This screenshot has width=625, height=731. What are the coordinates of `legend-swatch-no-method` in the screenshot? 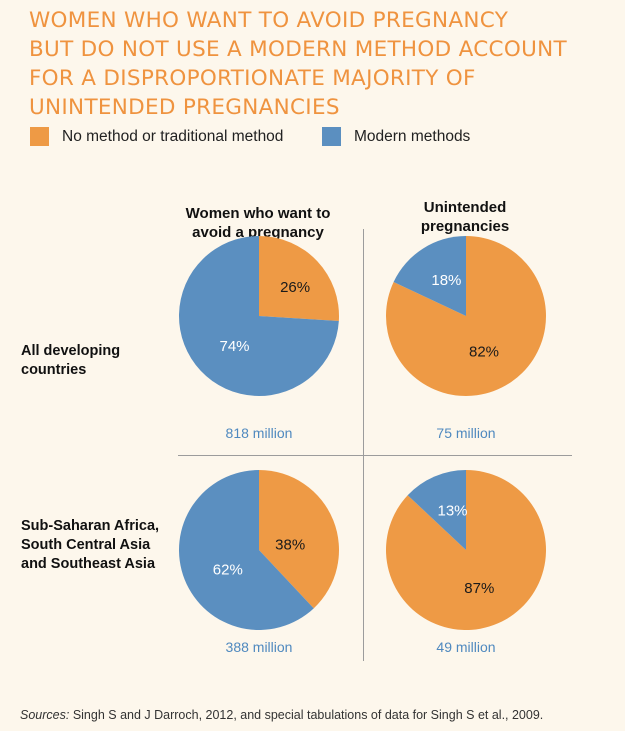 It's located at (39, 136).